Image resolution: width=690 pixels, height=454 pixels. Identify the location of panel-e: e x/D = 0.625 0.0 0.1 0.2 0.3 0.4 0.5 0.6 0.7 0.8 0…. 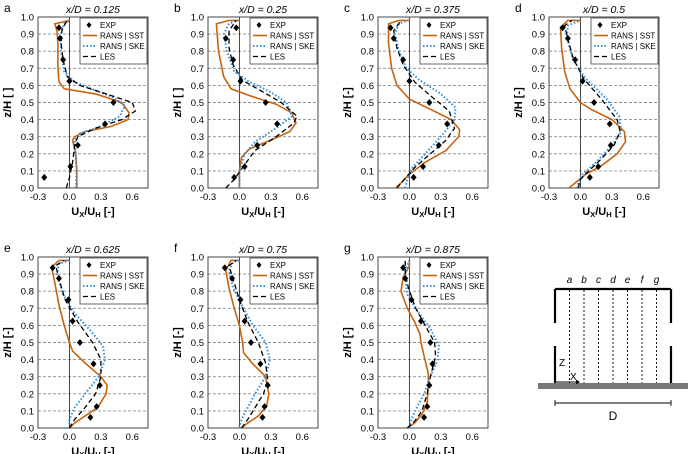
(75, 347).